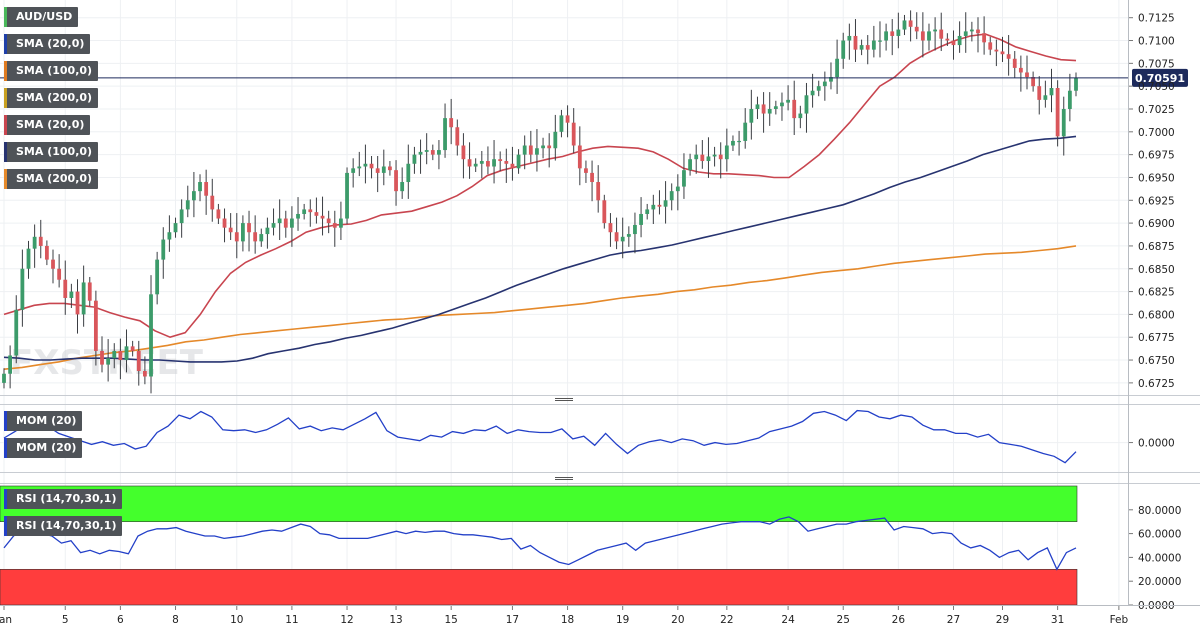 The width and height of the screenshot is (1200, 632). I want to click on y-tick-label: 0.6800, so click(1156, 315).